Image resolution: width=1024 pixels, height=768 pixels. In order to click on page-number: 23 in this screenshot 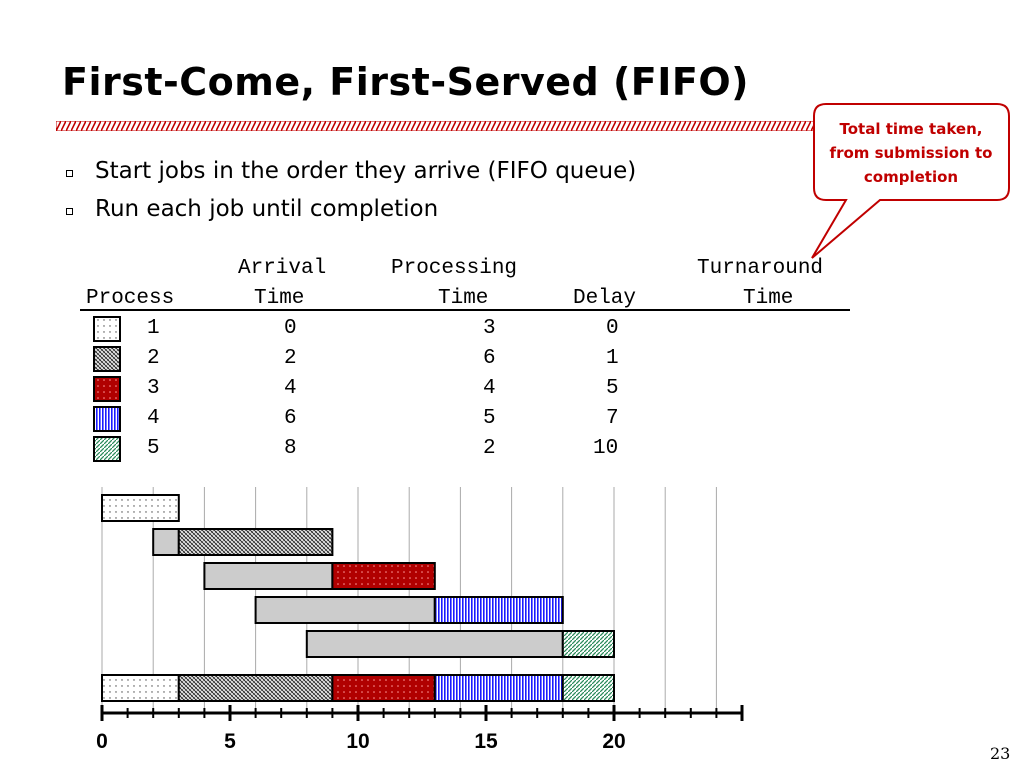, I will do `click(1000, 753)`.